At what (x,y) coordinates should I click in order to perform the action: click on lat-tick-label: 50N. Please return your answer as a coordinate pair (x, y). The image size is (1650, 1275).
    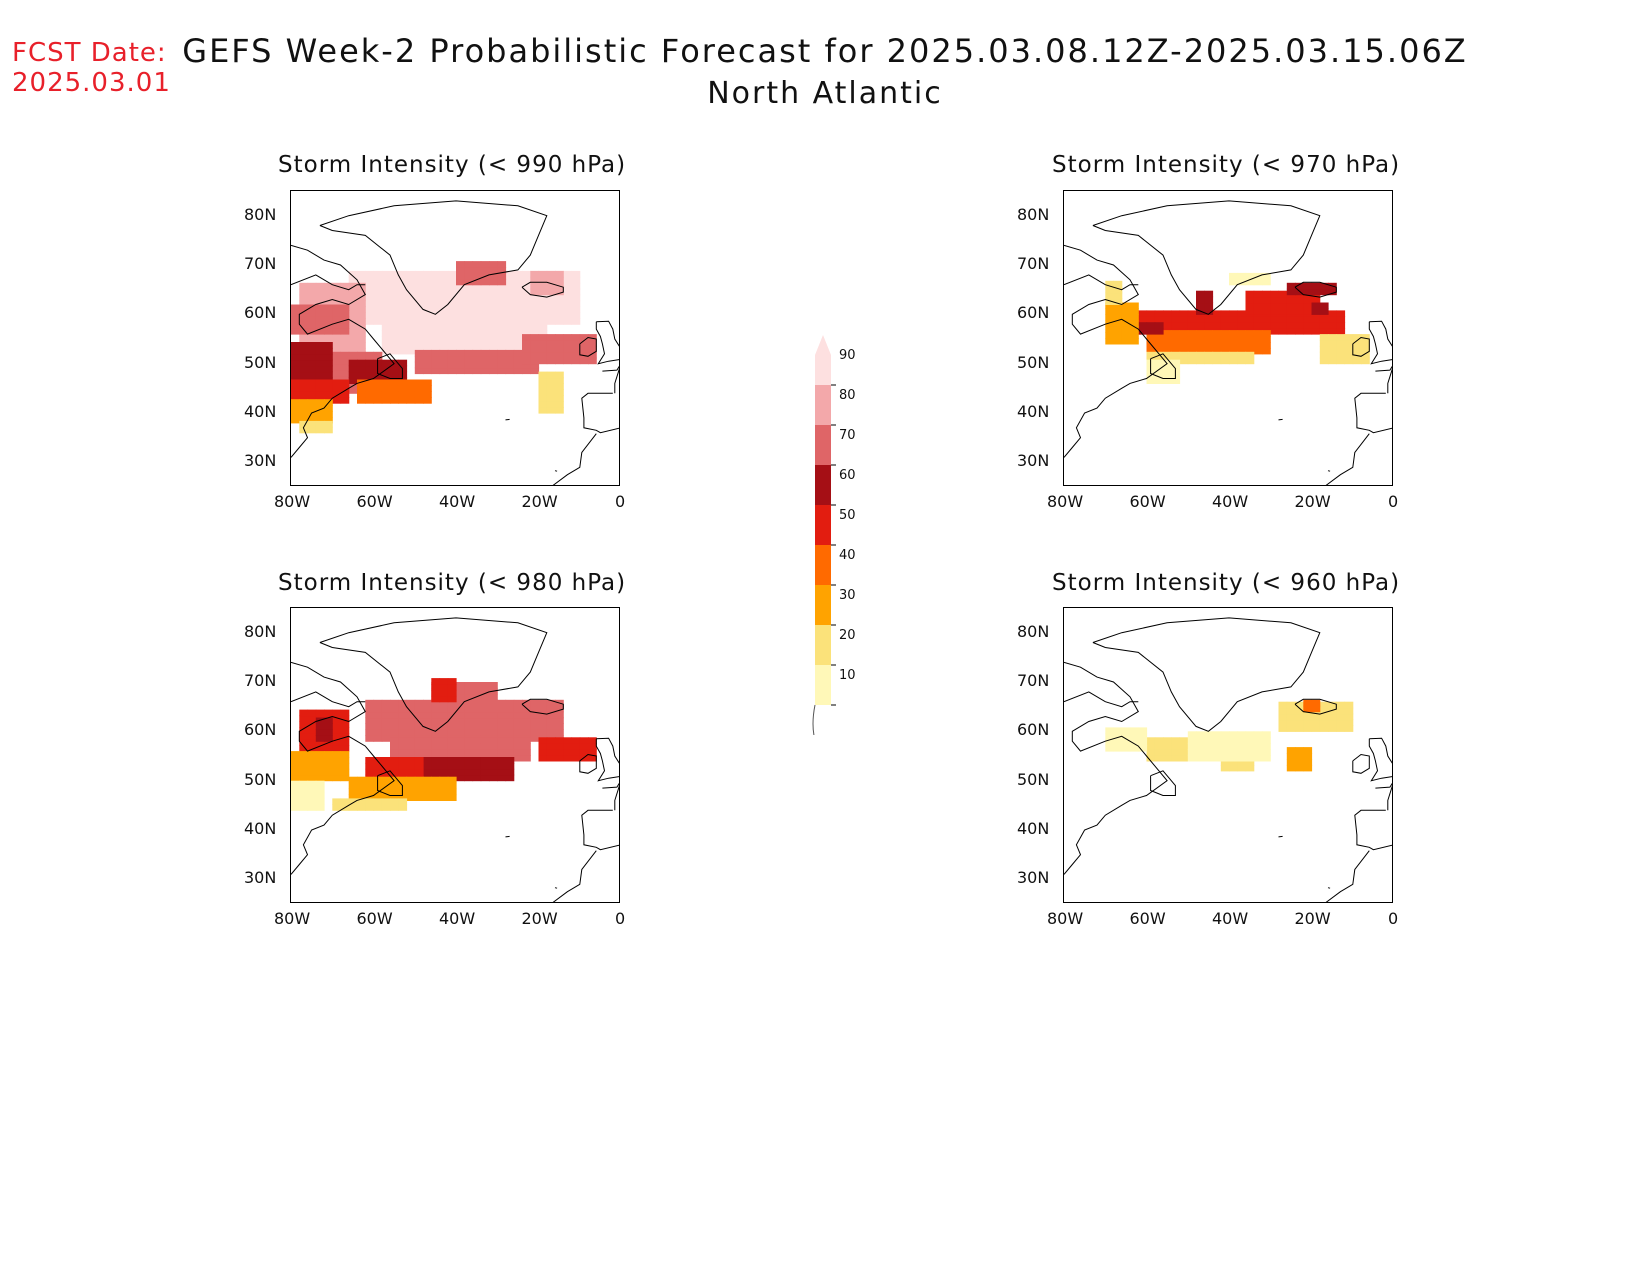
    Looking at the image, I should click on (260, 362).